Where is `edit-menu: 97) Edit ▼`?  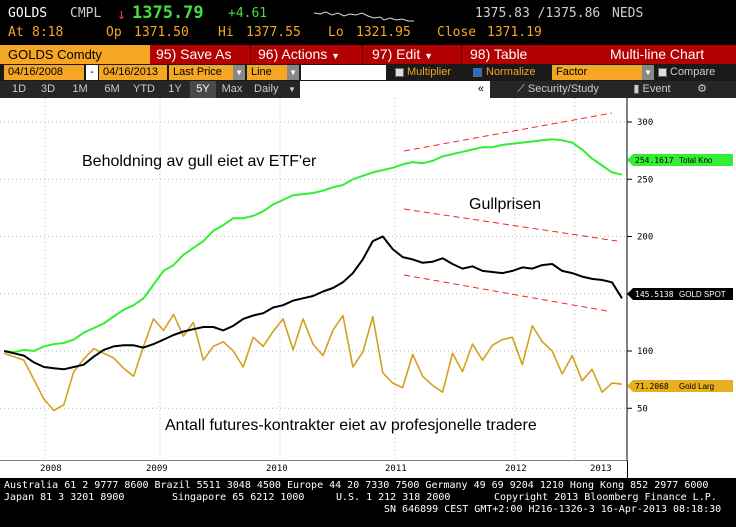 edit-menu: 97) Edit ▼ is located at coordinates (402, 54).